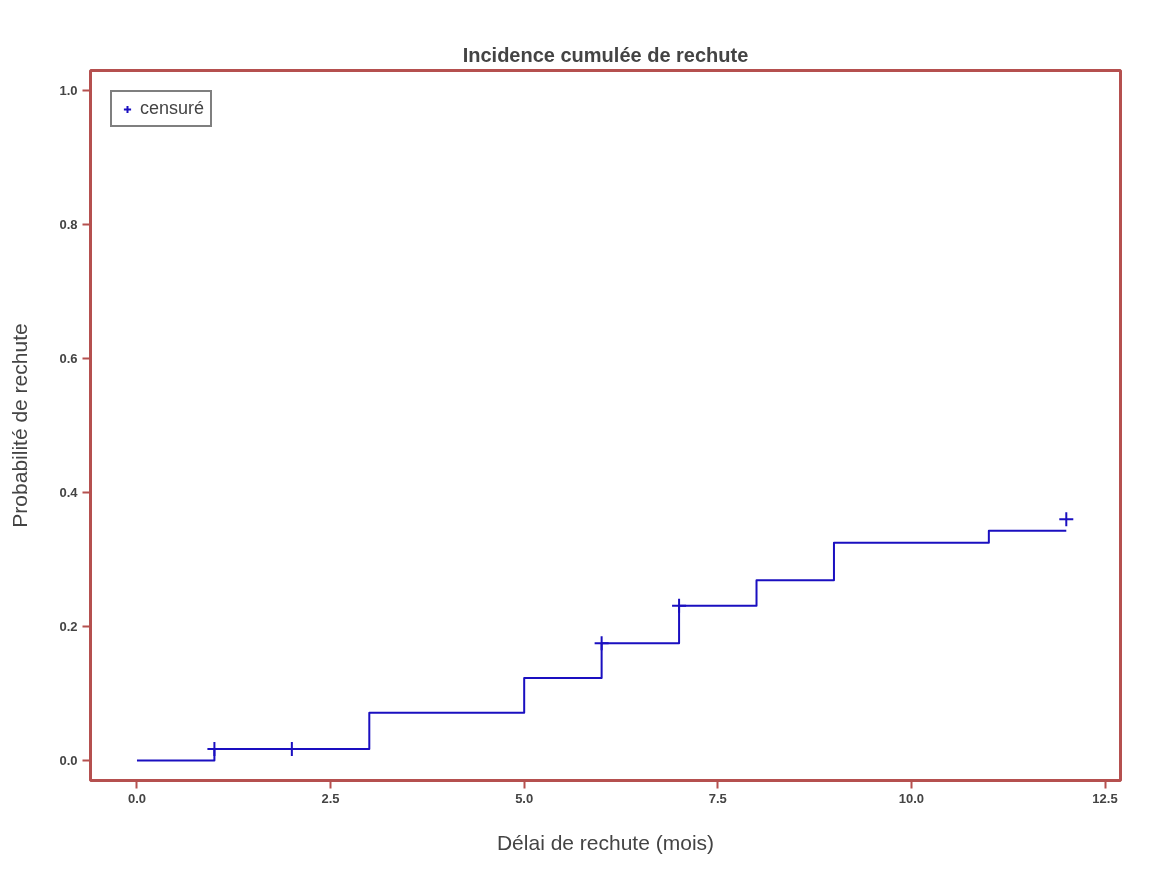 The height and width of the screenshot is (889, 1163). Describe the element at coordinates (68, 91) in the screenshot. I see `y-tick-label: 1.0` at that location.